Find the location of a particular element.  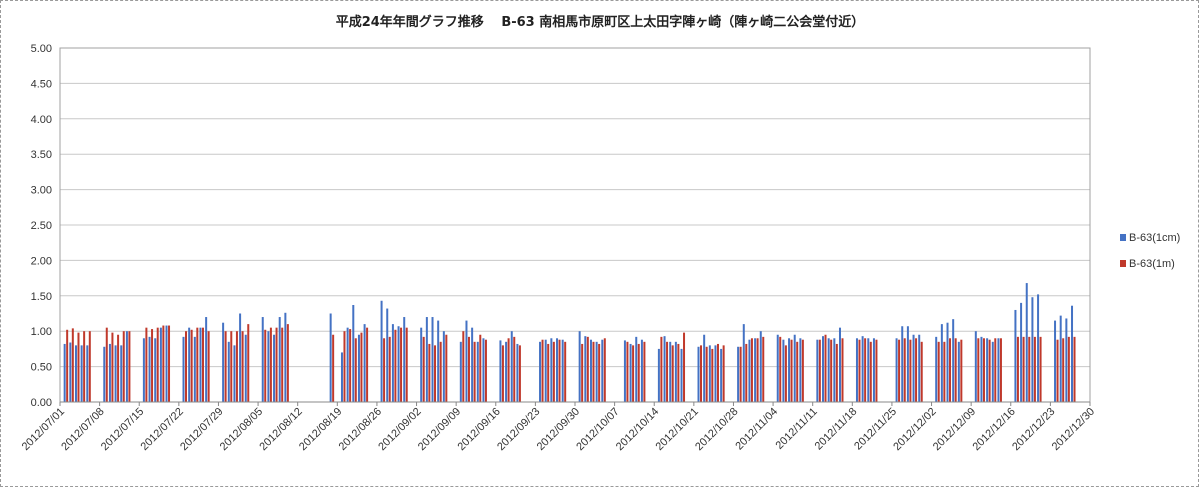

y-tick-label: 0.50 is located at coordinates (41, 368).